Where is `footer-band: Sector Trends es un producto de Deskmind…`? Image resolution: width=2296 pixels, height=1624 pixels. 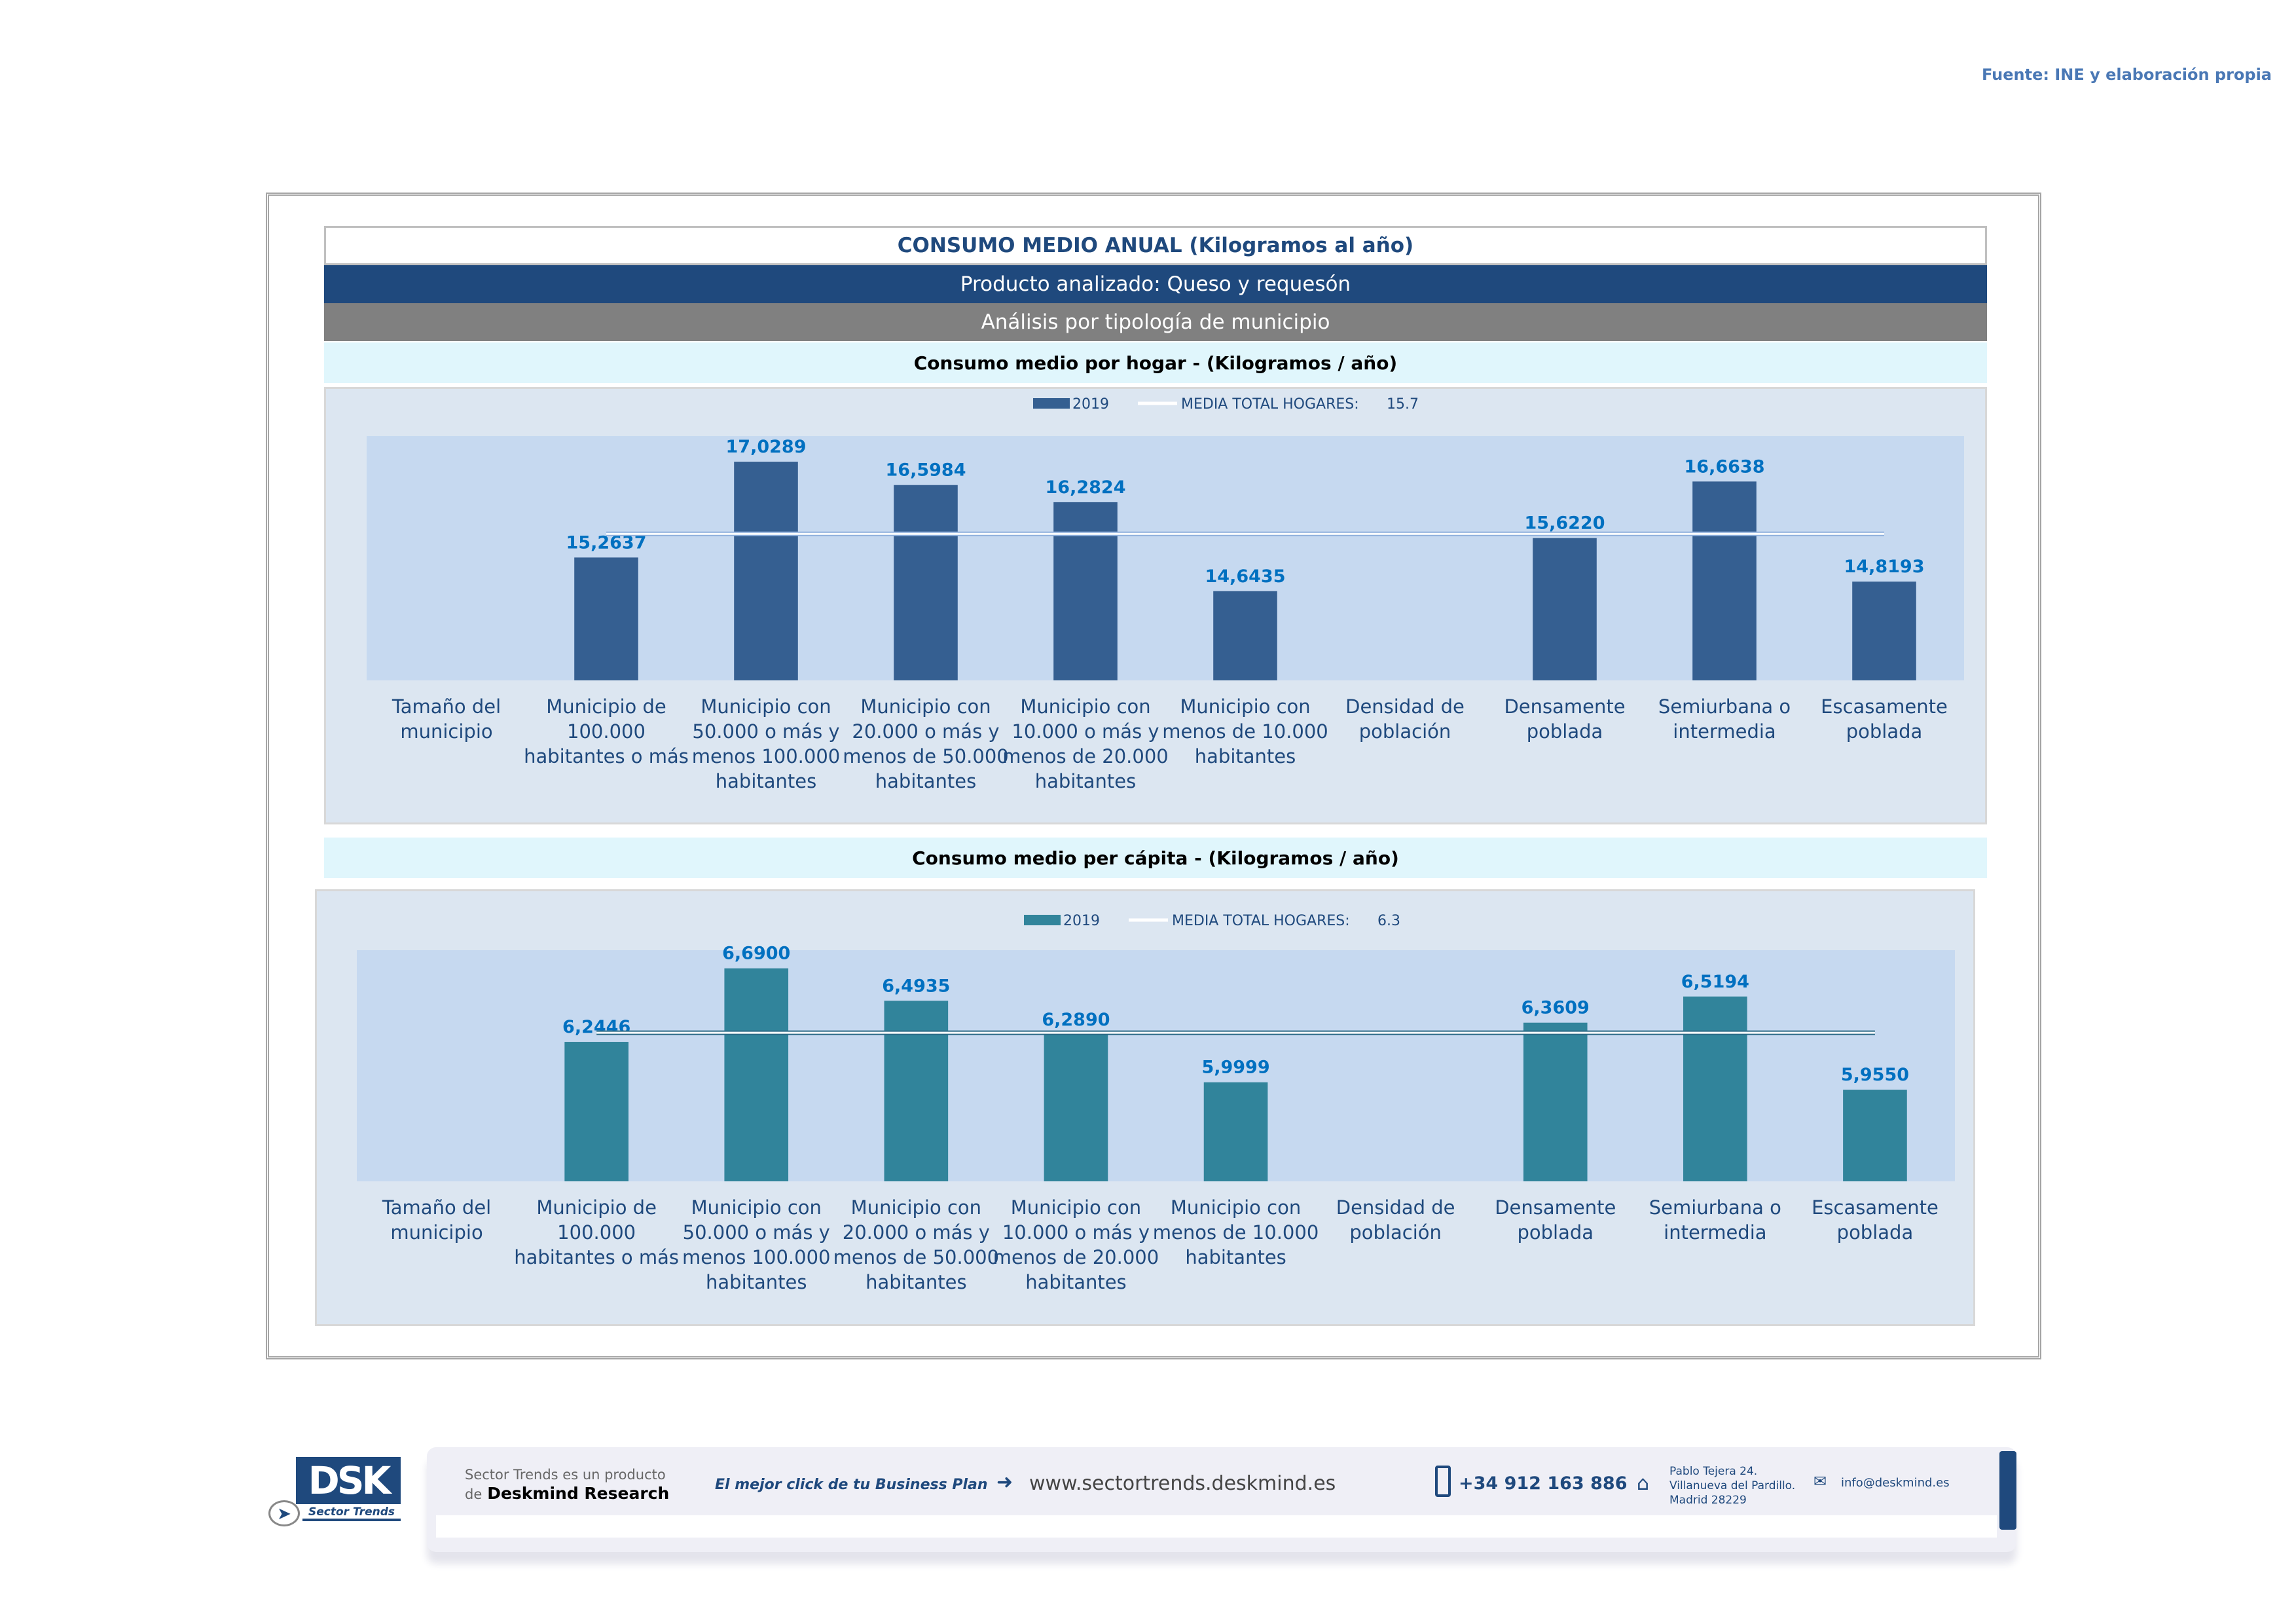
footer-band: Sector Trends es un producto de Deskmind… is located at coordinates (1221, 1499).